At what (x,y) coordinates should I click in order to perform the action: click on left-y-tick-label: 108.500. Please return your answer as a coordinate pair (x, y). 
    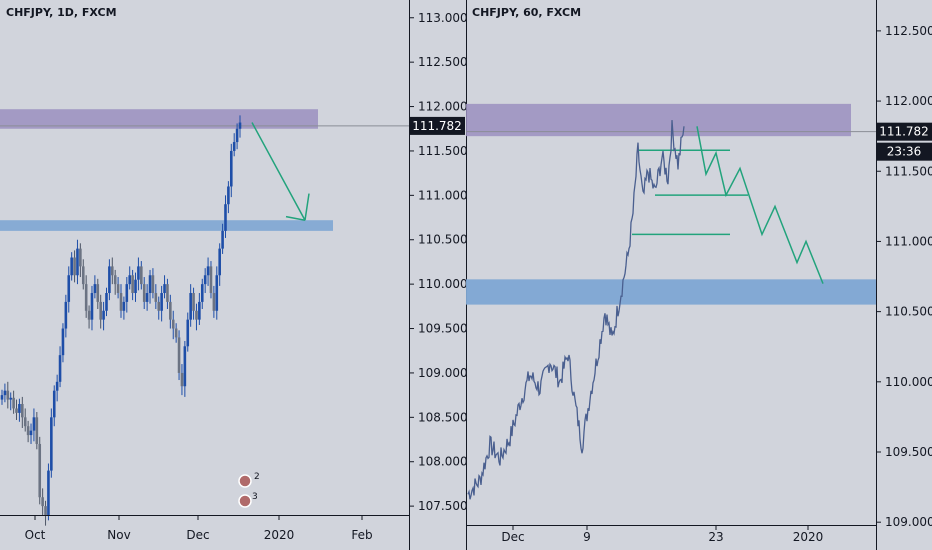
    Looking at the image, I should click on (443, 417).